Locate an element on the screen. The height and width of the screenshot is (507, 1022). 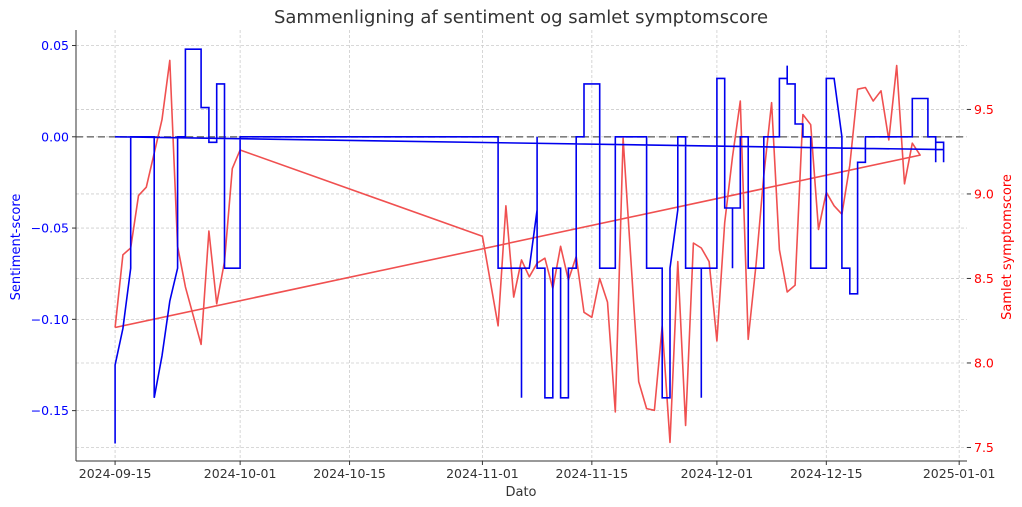
y-left-tick-label: 0.05 is located at coordinates (55, 45).